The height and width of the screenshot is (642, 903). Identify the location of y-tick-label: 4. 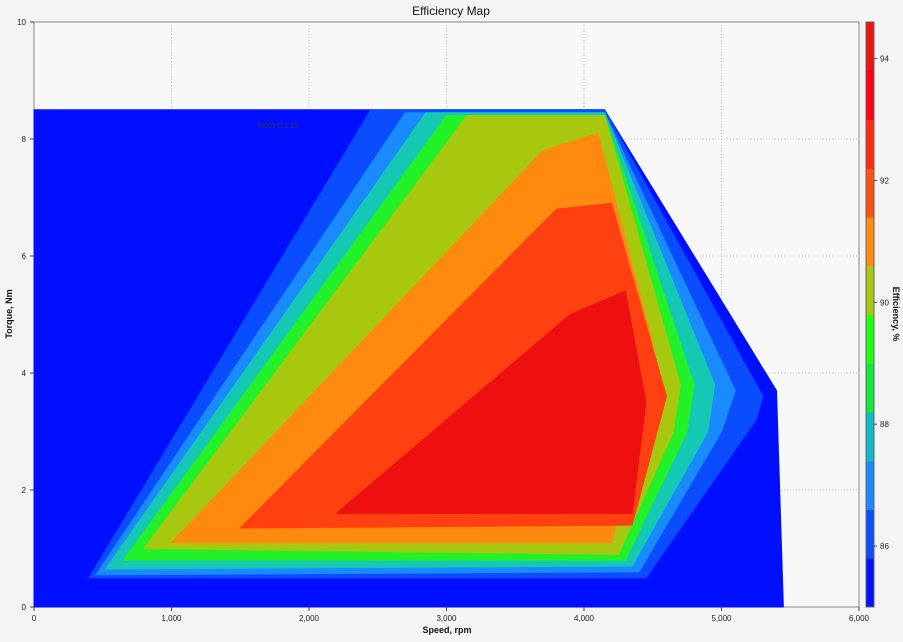
(24, 373).